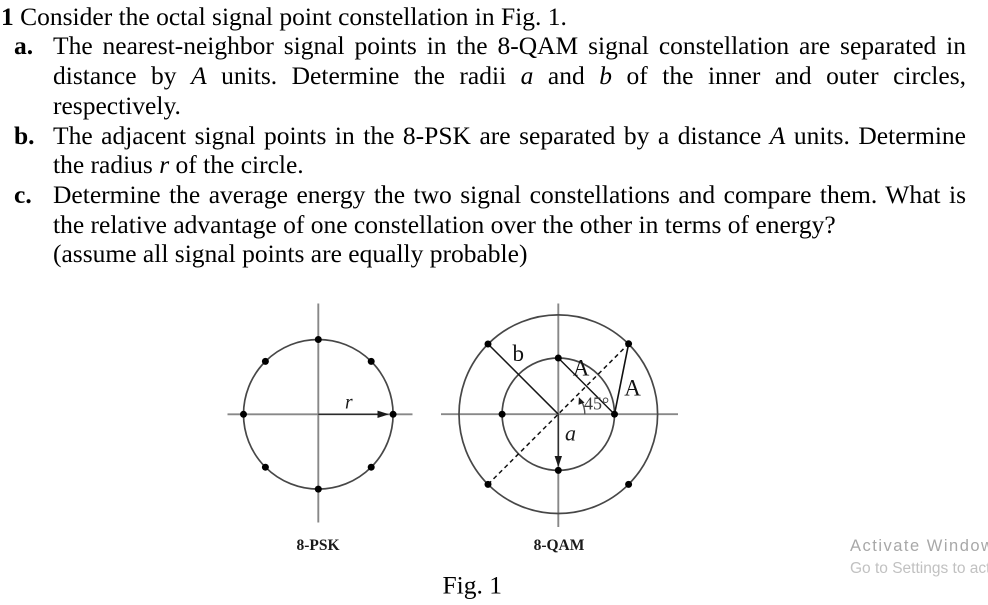 The height and width of the screenshot is (605, 988). I want to click on svg-text: b, so click(519, 353).